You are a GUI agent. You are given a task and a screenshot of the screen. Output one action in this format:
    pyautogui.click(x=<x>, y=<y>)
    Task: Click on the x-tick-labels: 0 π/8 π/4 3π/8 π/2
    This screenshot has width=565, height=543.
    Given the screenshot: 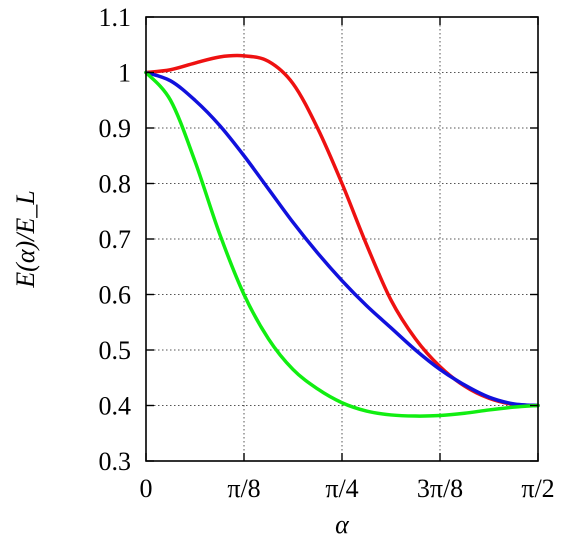 What is the action you would take?
    pyautogui.click(x=347, y=488)
    